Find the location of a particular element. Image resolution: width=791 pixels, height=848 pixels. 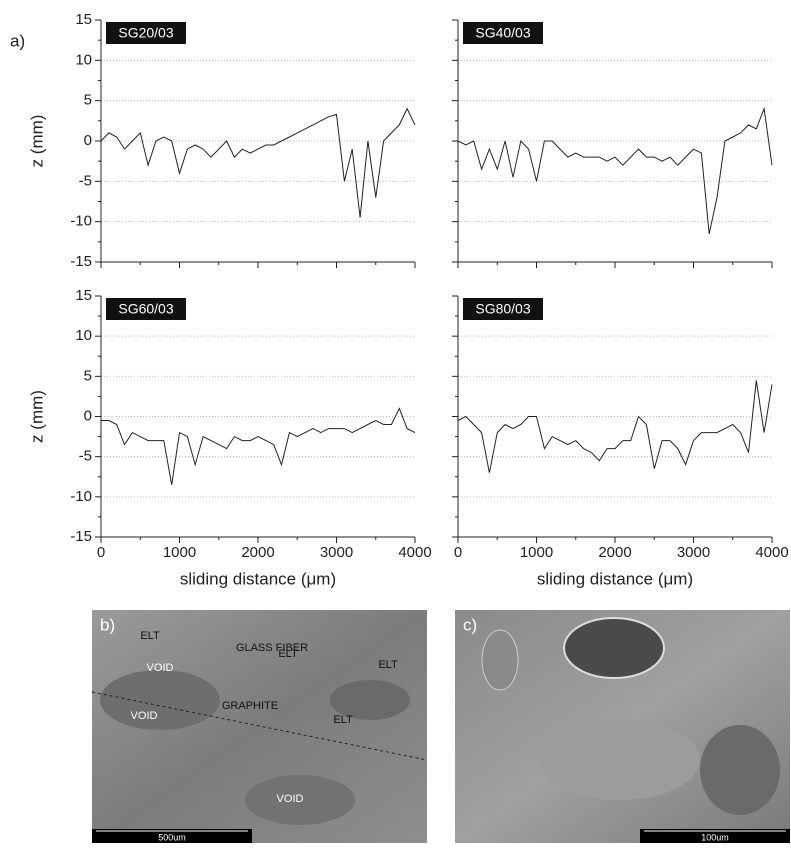

scale-bar-label: 500um is located at coordinates (172, 837).